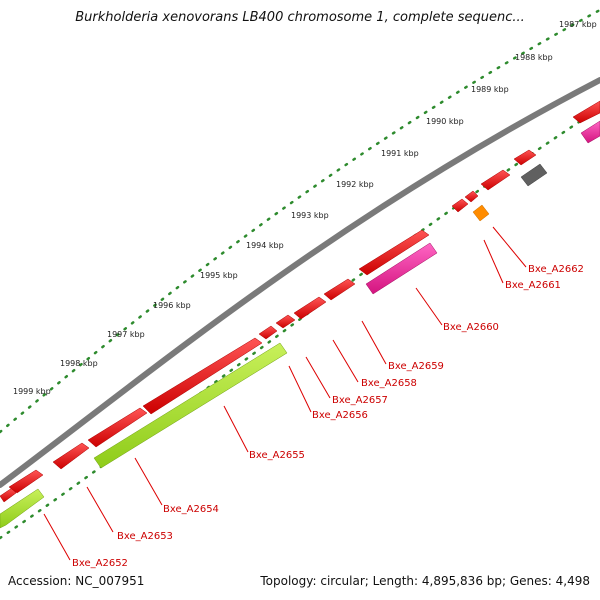 The width and height of the screenshot is (600, 600). Describe the element at coordinates (172, 305) in the screenshot. I see `ruler-tick-label: 1996 kbp` at that location.